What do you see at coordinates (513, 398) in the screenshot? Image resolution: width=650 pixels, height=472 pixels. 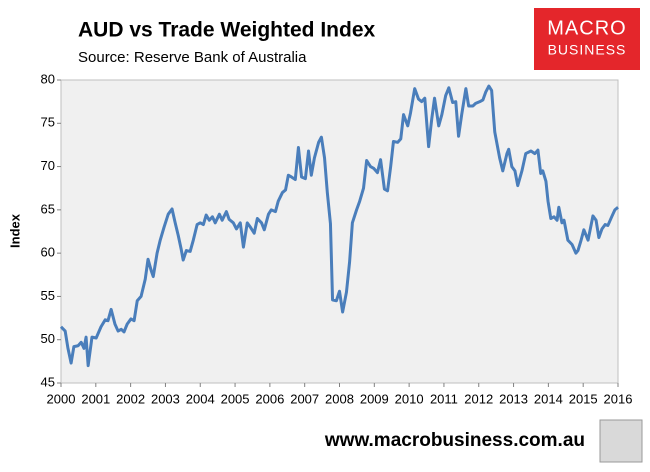 I see `x-tick-label: 2013` at bounding box center [513, 398].